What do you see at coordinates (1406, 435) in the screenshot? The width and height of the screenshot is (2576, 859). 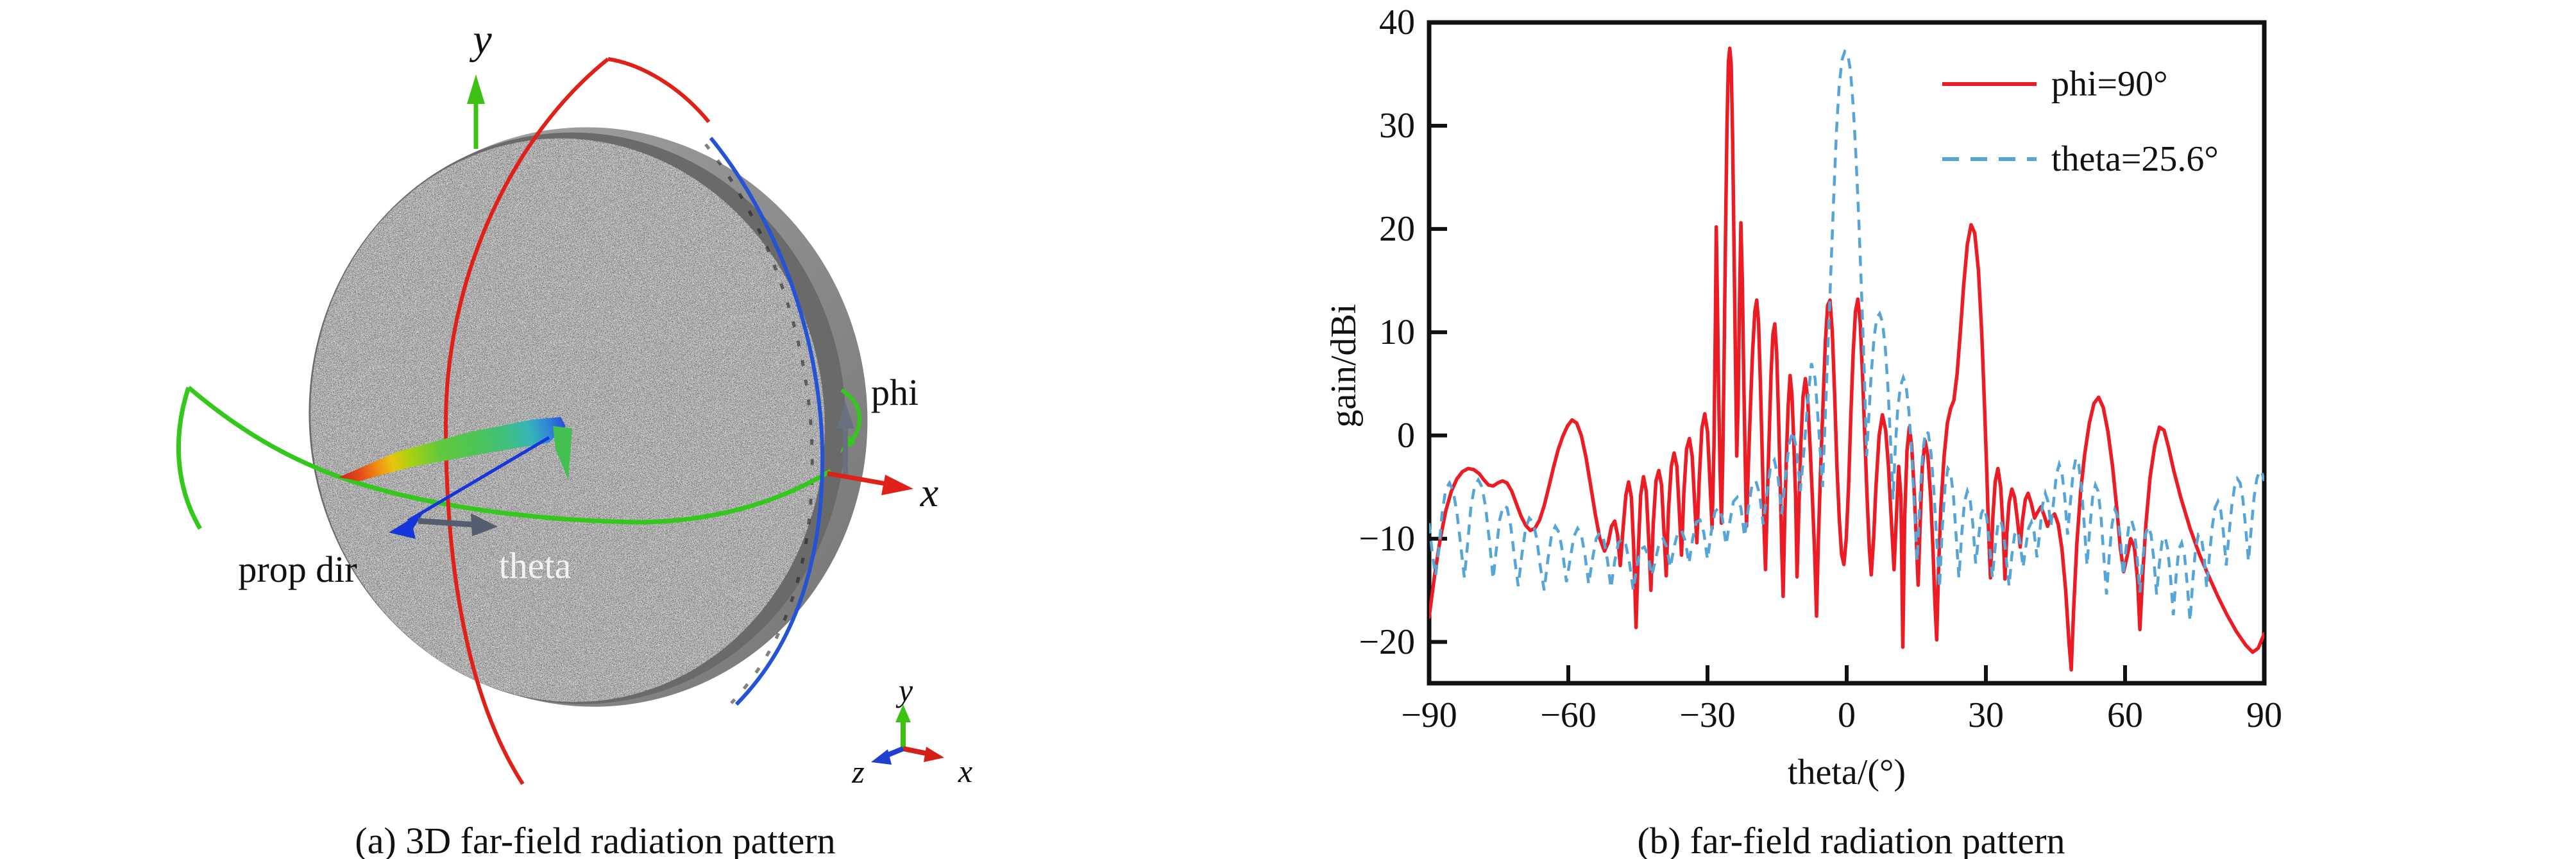 I see `y-tick-label: 0` at bounding box center [1406, 435].